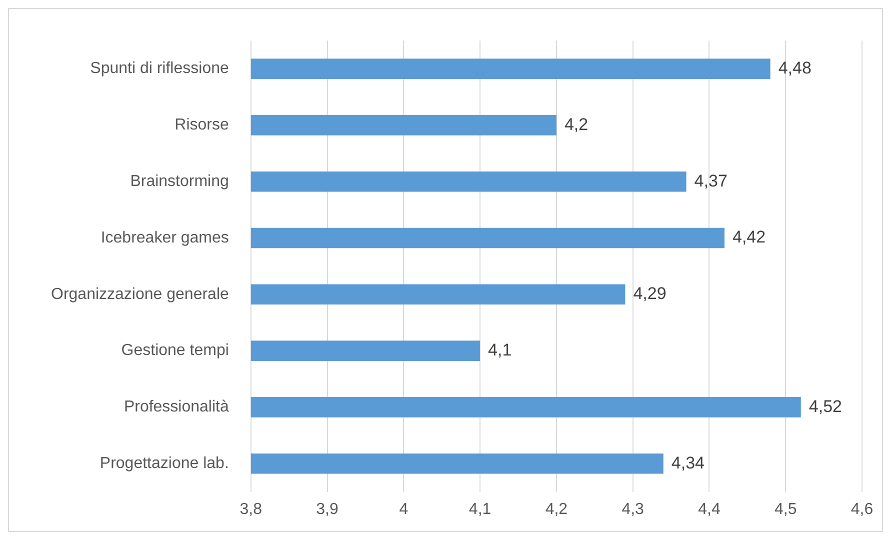 This screenshot has height=538, width=891. Describe the element at coordinates (159, 69) in the screenshot. I see `y-tick-label: Spunti di riflessione` at that location.